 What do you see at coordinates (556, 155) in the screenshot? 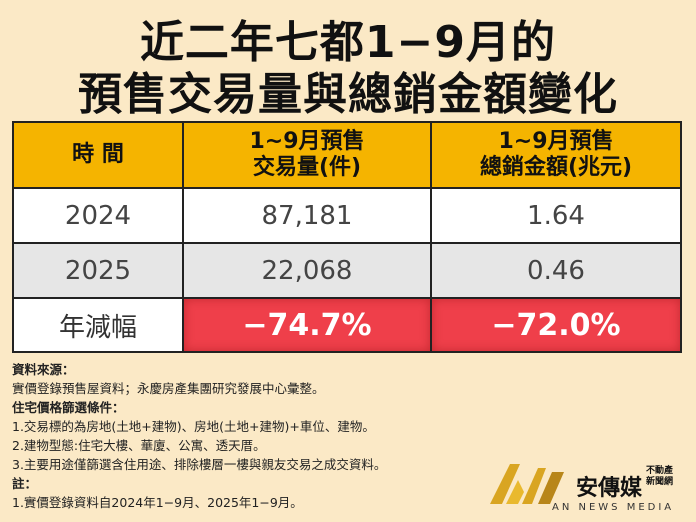
I see `header-amount: 1~9月預售 總銷金額(兆元)` at bounding box center [556, 155].